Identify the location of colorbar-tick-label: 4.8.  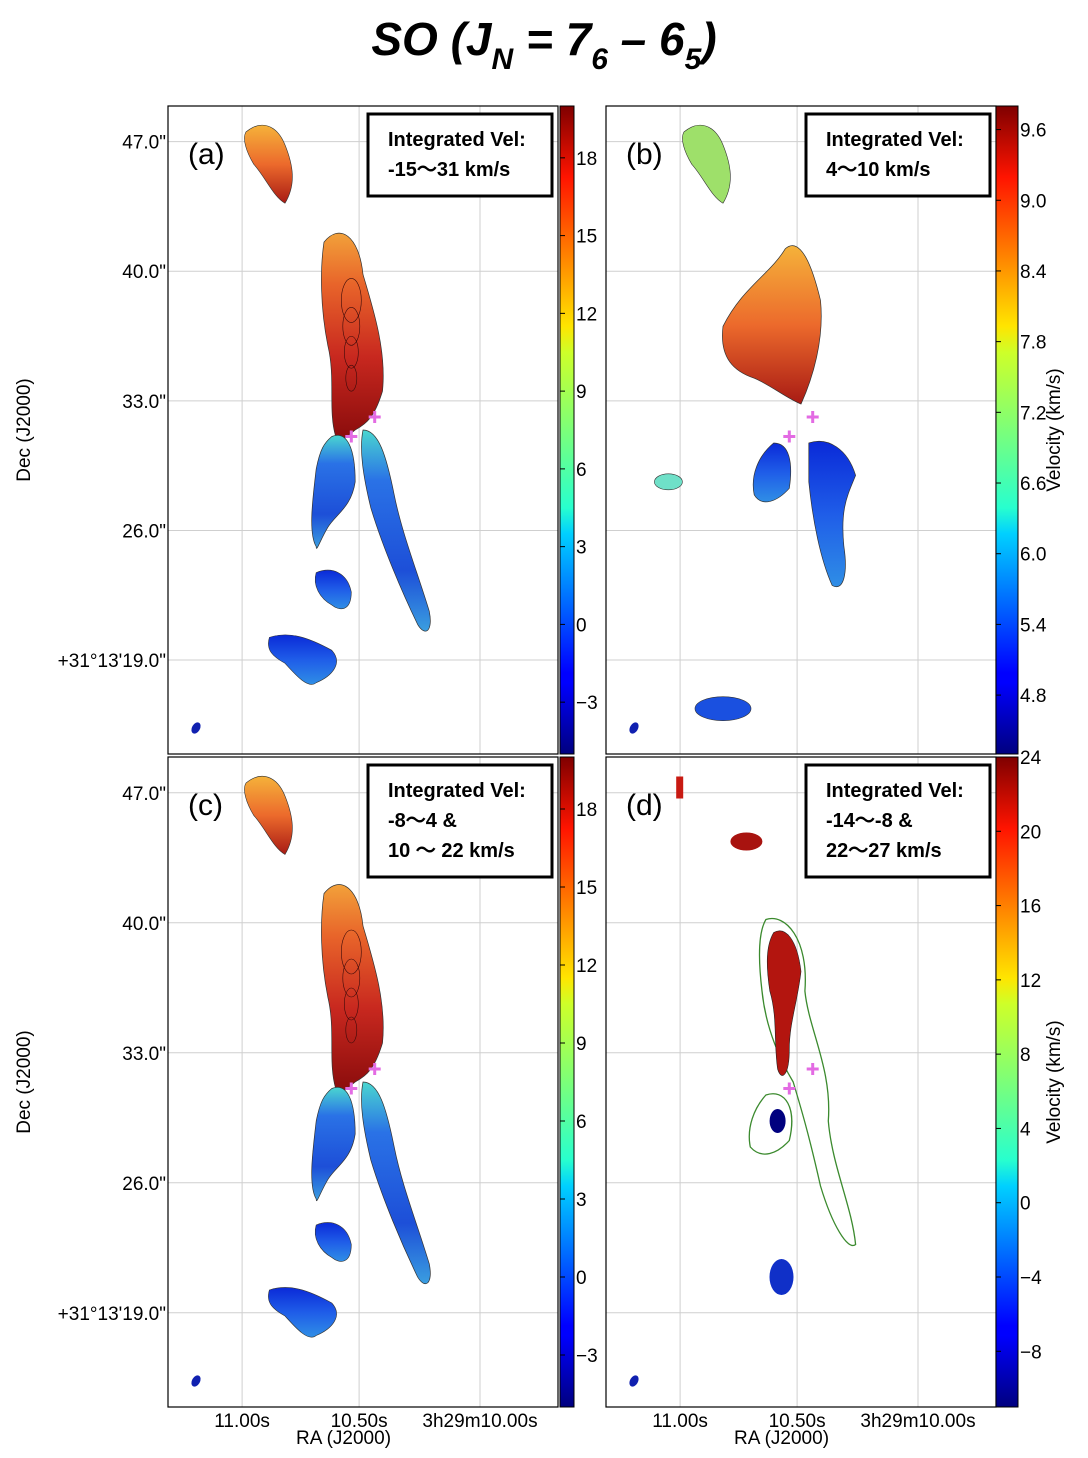
(1033, 696).